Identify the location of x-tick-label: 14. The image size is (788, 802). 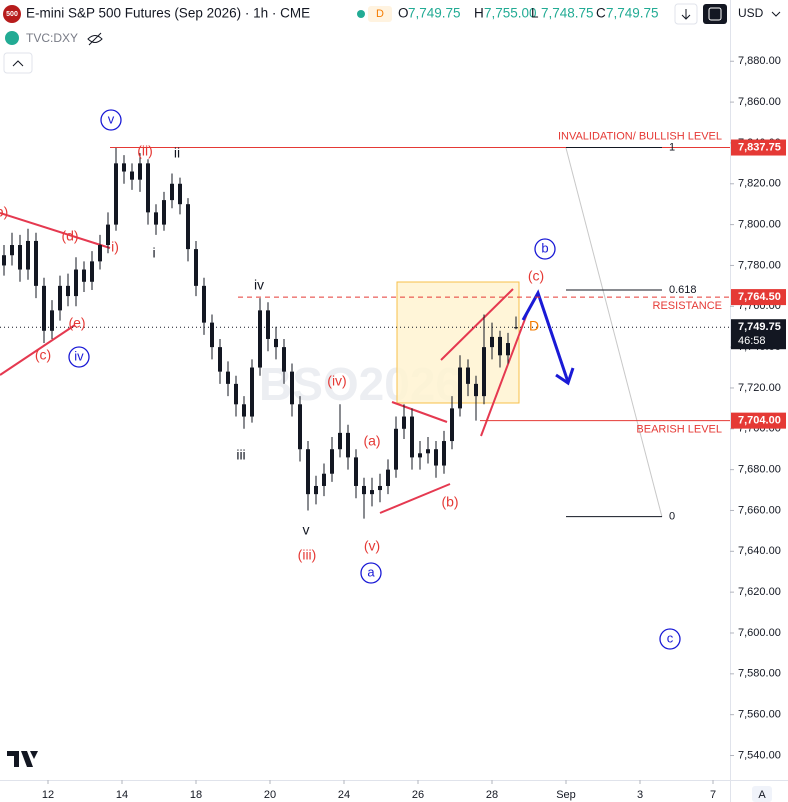
(122, 795).